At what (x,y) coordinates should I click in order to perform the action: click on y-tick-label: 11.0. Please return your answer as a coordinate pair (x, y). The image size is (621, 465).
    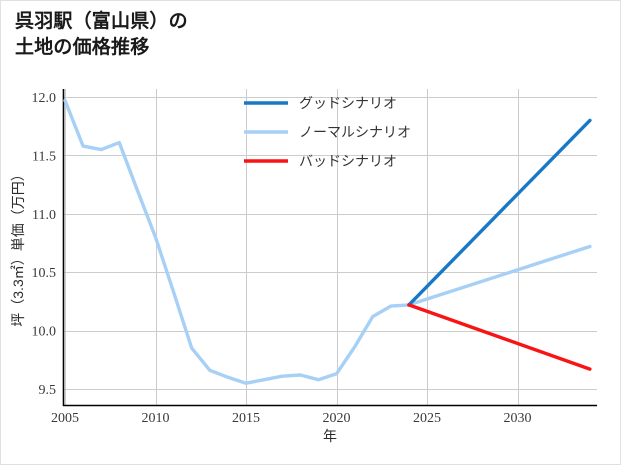
    Looking at the image, I should click on (44, 215).